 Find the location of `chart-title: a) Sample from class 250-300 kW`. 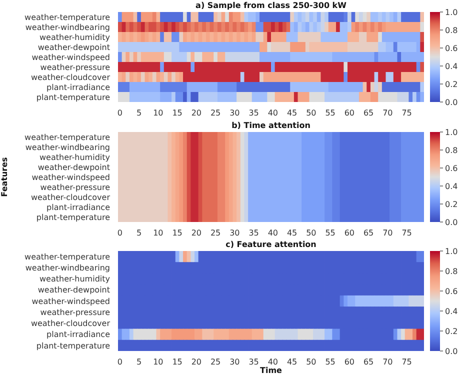

chart-title: a) Sample from class 250-300 kW is located at coordinates (271, 6).